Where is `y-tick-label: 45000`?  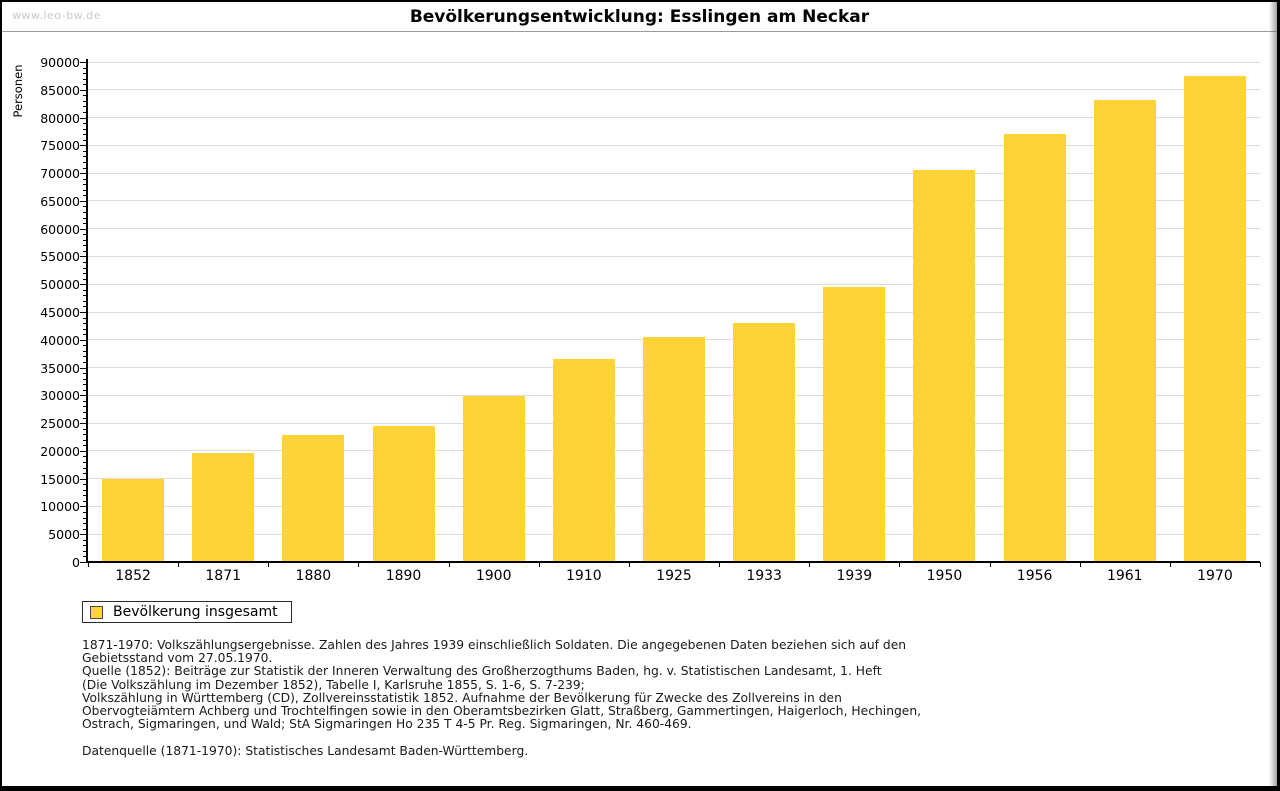 y-tick-label: 45000 is located at coordinates (60, 312).